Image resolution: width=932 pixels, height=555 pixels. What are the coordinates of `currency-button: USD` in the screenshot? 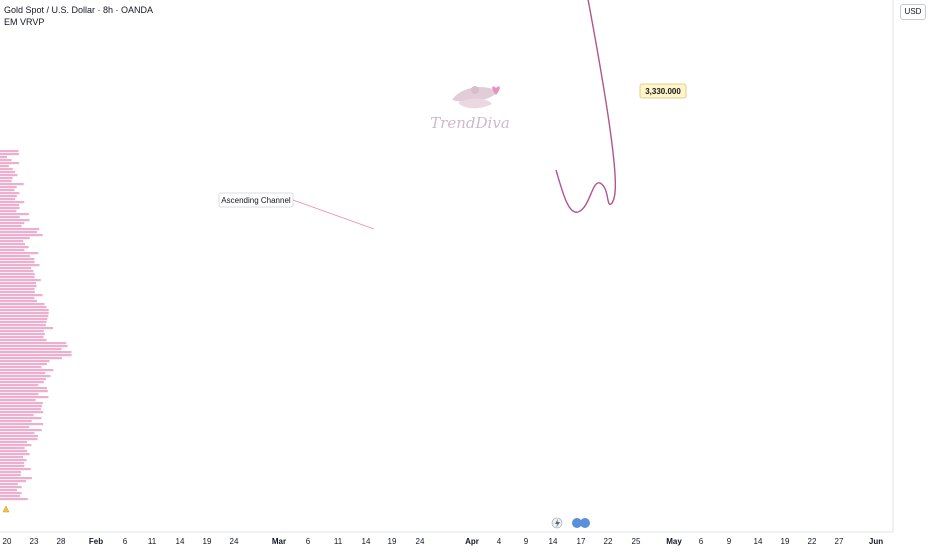 It's located at (913, 12).